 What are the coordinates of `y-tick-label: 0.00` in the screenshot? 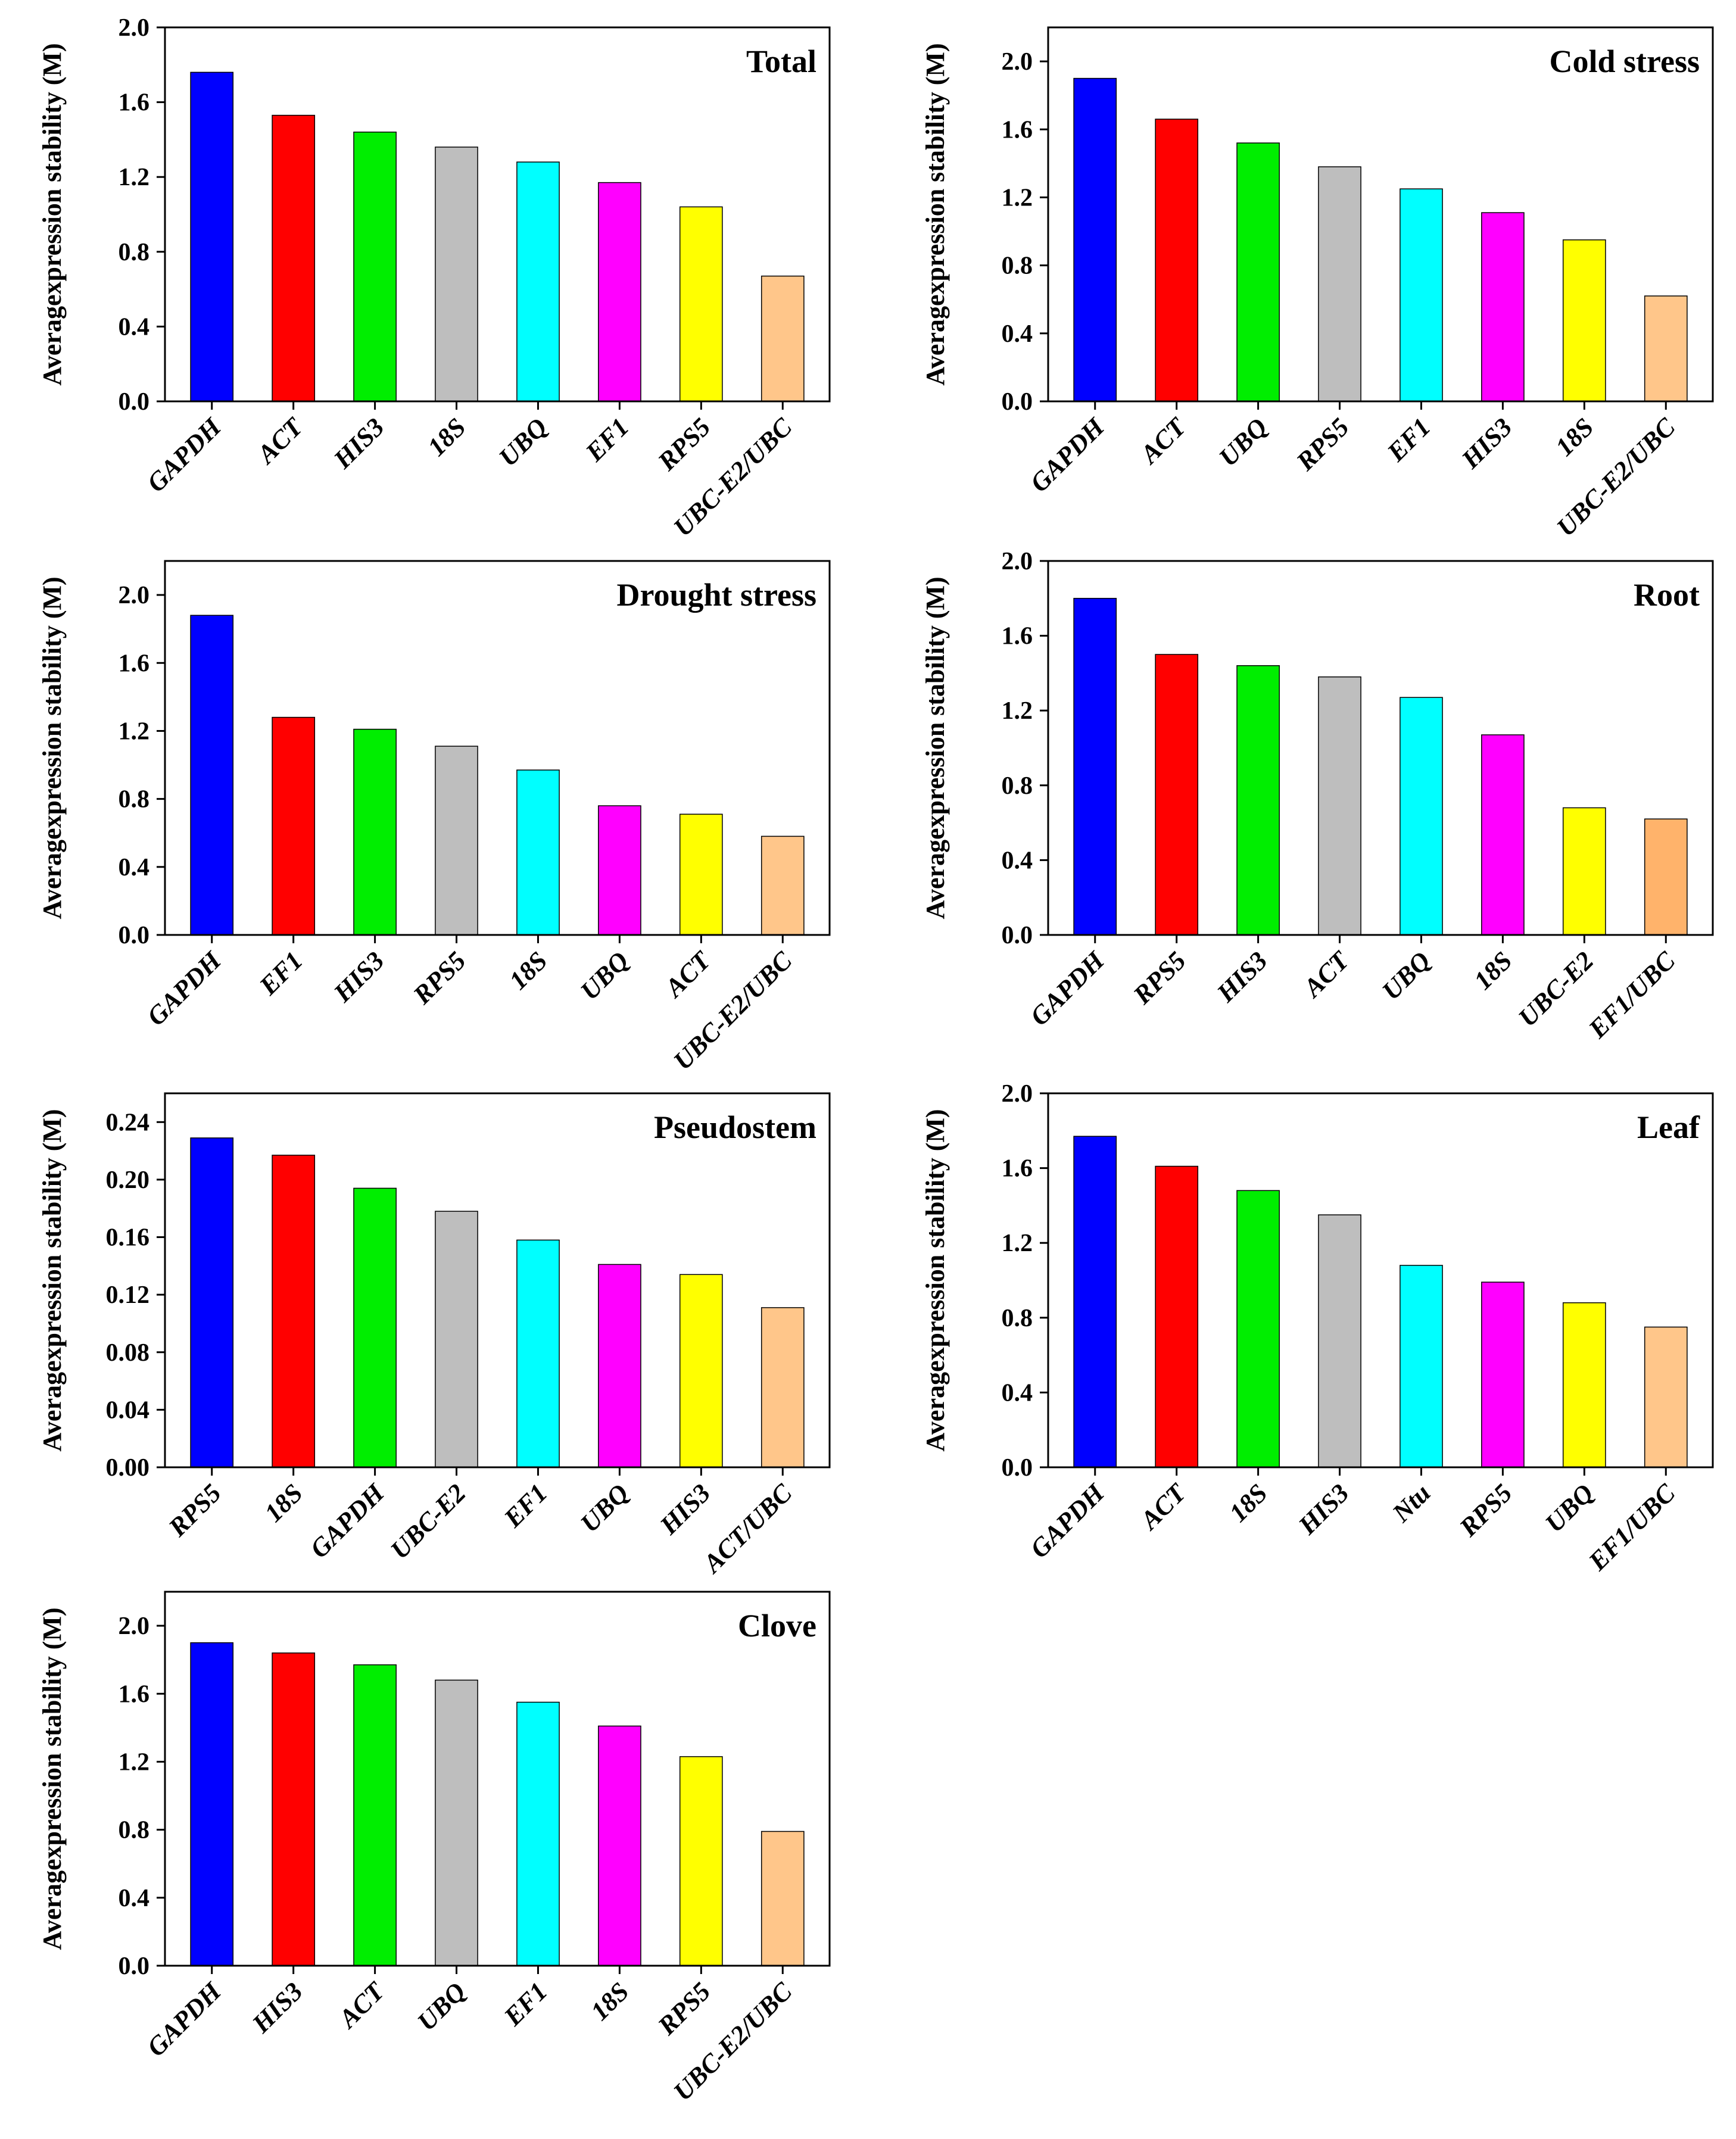 It's located at (128, 1468).